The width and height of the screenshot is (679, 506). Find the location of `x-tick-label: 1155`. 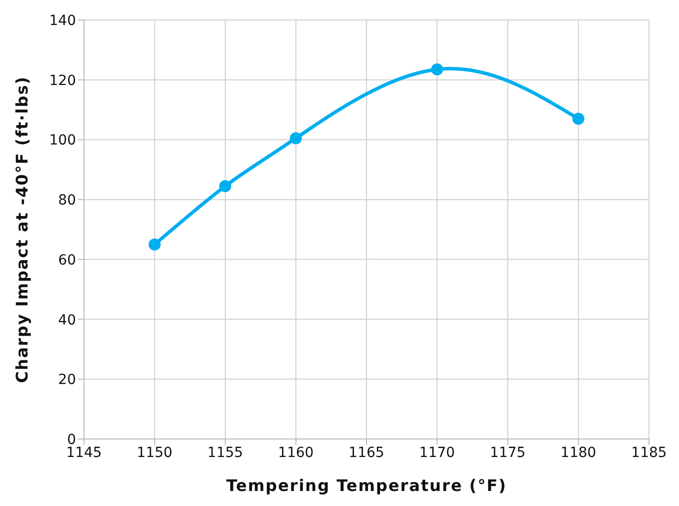

x-tick-label: 1155 is located at coordinates (225, 452).